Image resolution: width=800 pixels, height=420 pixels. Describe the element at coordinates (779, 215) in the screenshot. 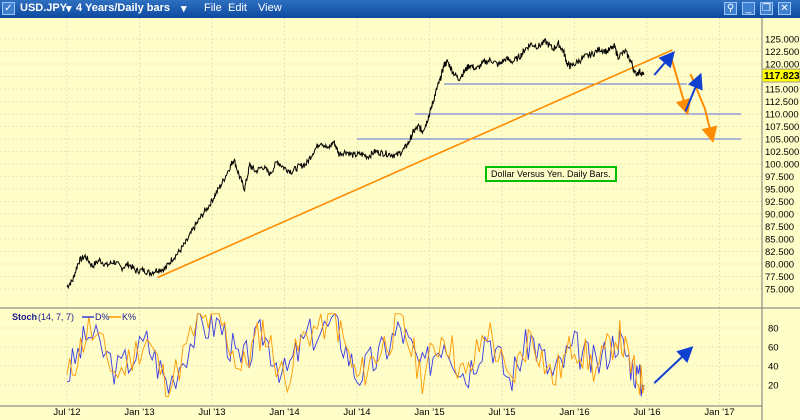

I see `price-tick-label: 90.000` at that location.